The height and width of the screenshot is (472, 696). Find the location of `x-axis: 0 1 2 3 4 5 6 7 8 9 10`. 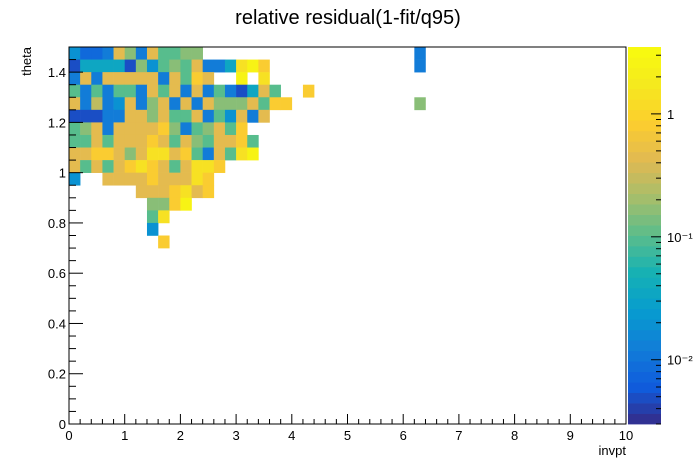

x-axis: 0 1 2 3 4 5 6 7 8 9 10 is located at coordinates (349, 428).